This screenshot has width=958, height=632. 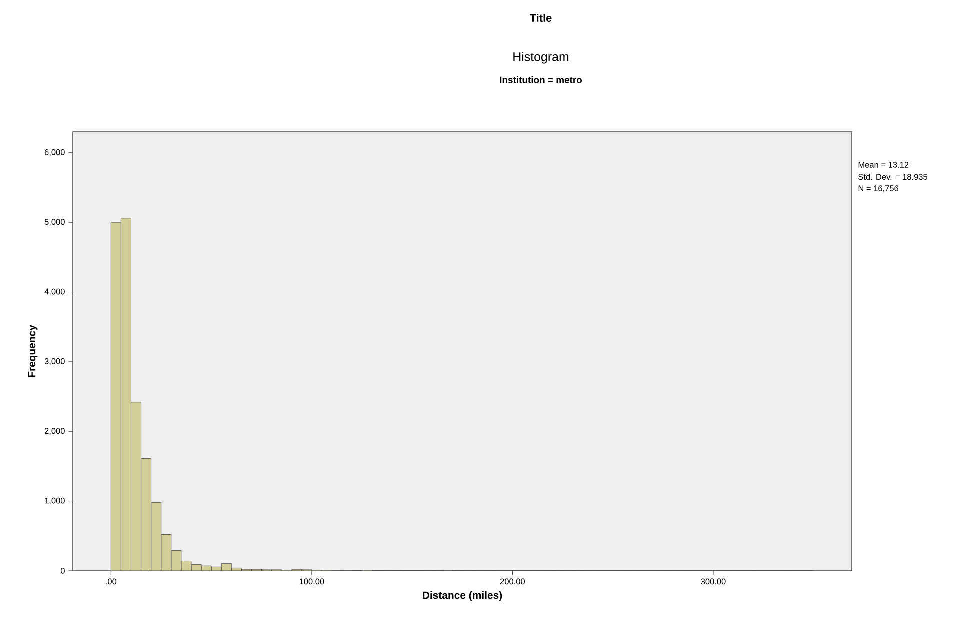 What do you see at coordinates (713, 581) in the screenshot?
I see `x-tick-label: 300.00` at bounding box center [713, 581].